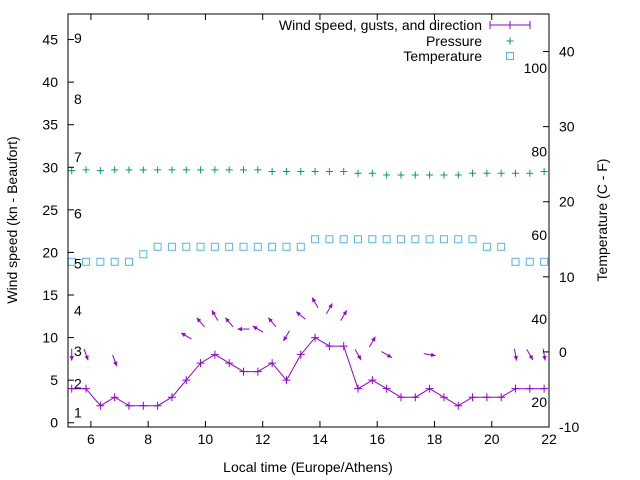 The image size is (640, 480). What do you see at coordinates (206, 439) in the screenshot?
I see `x-tick-label: 10` at bounding box center [206, 439].